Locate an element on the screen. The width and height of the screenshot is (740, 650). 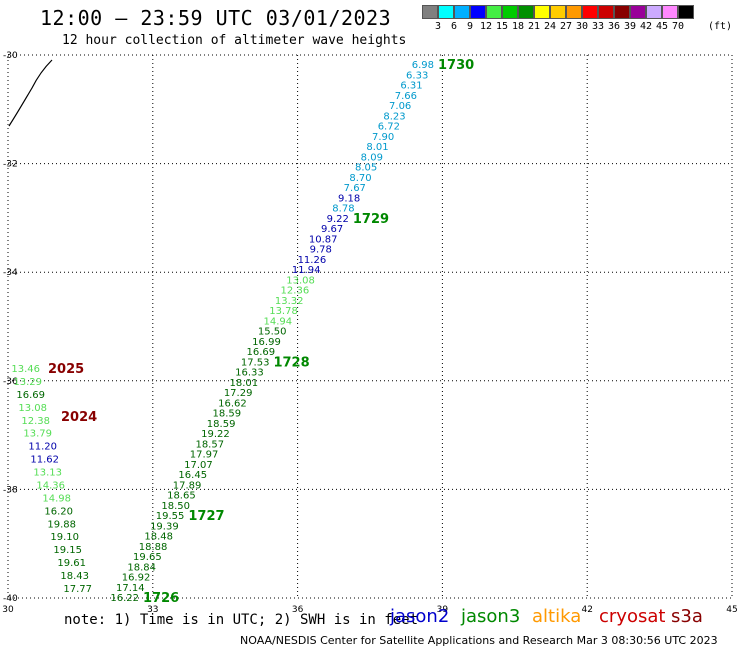
swh-value: 18.43 is located at coordinates (74, 576).